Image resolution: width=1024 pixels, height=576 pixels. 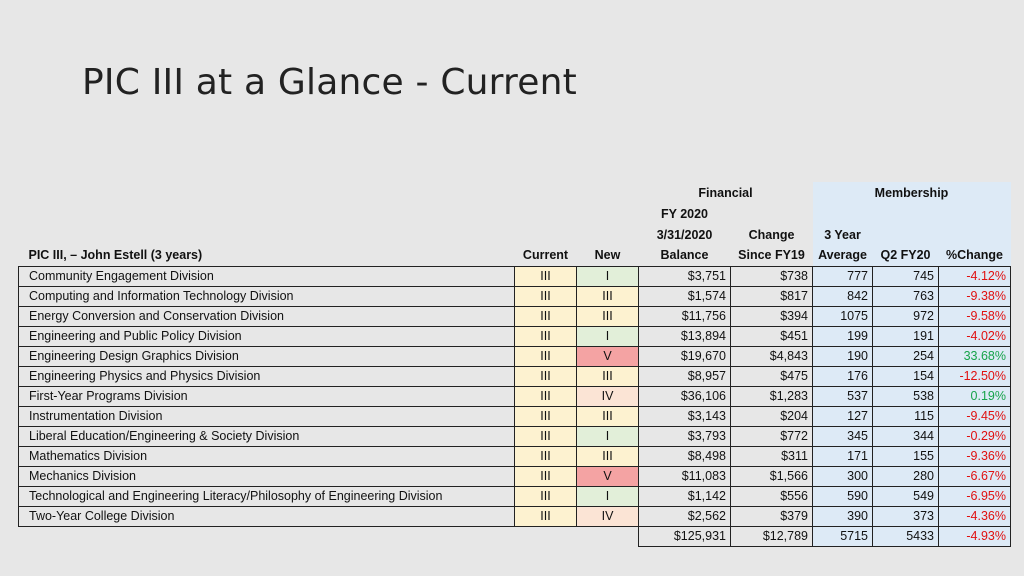 I want to click on q2-fy20: 745, so click(x=905, y=276).